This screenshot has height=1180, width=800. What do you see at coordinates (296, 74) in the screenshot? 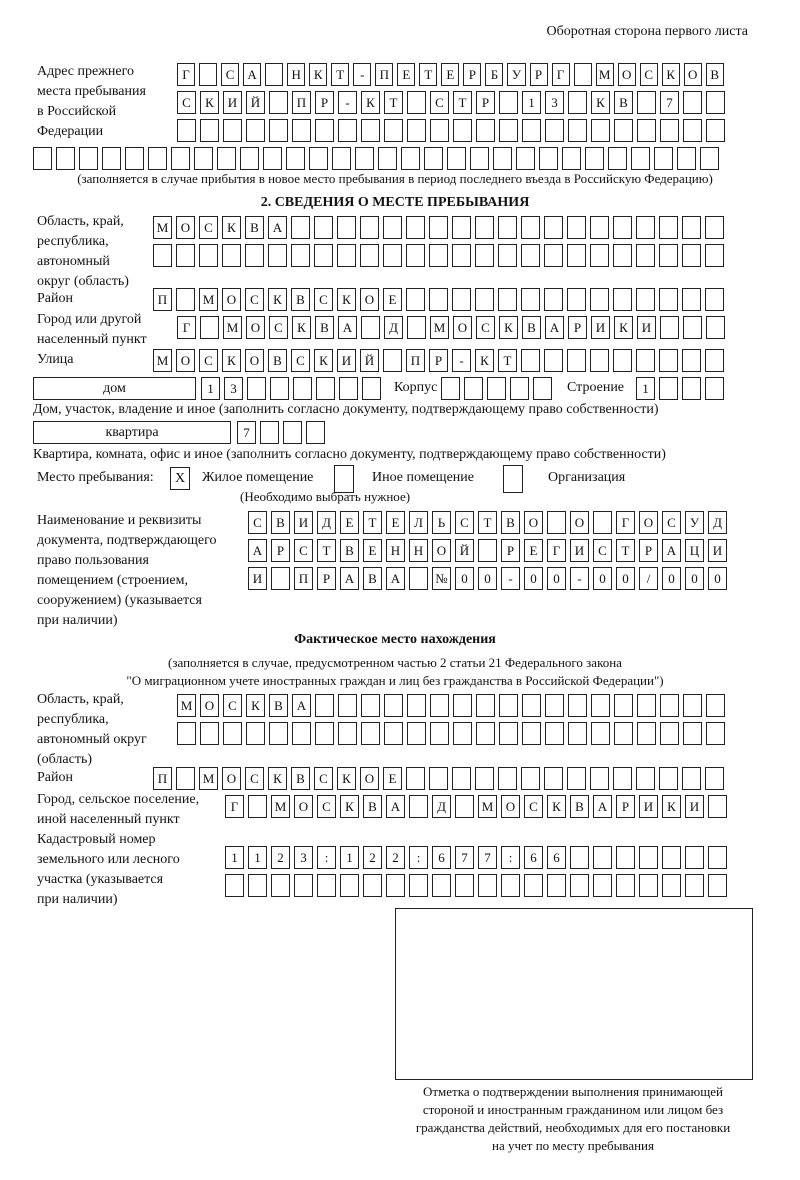
I see `char-cell: Н` at bounding box center [296, 74].